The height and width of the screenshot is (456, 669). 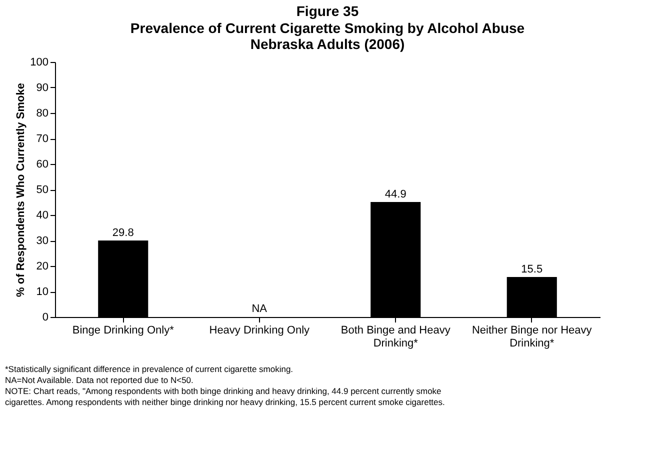 I want to click on data-label: 44.9, so click(x=395, y=194).